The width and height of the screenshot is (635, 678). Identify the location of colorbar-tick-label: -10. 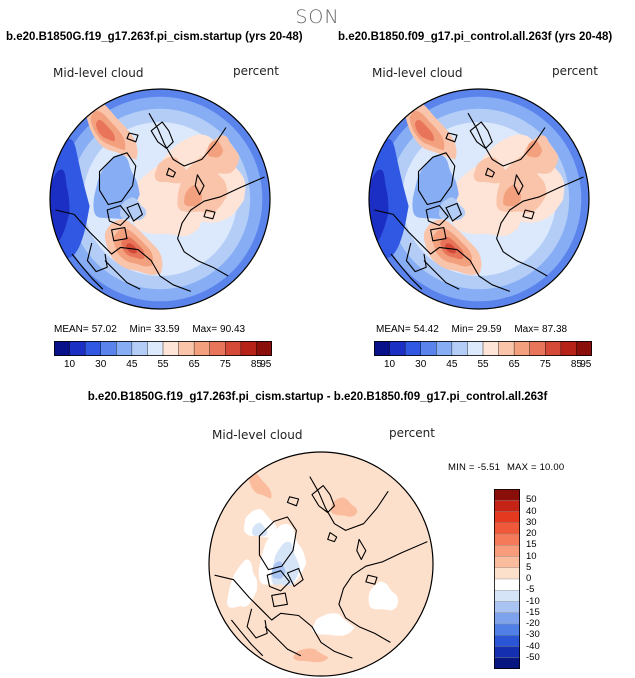
(533, 601).